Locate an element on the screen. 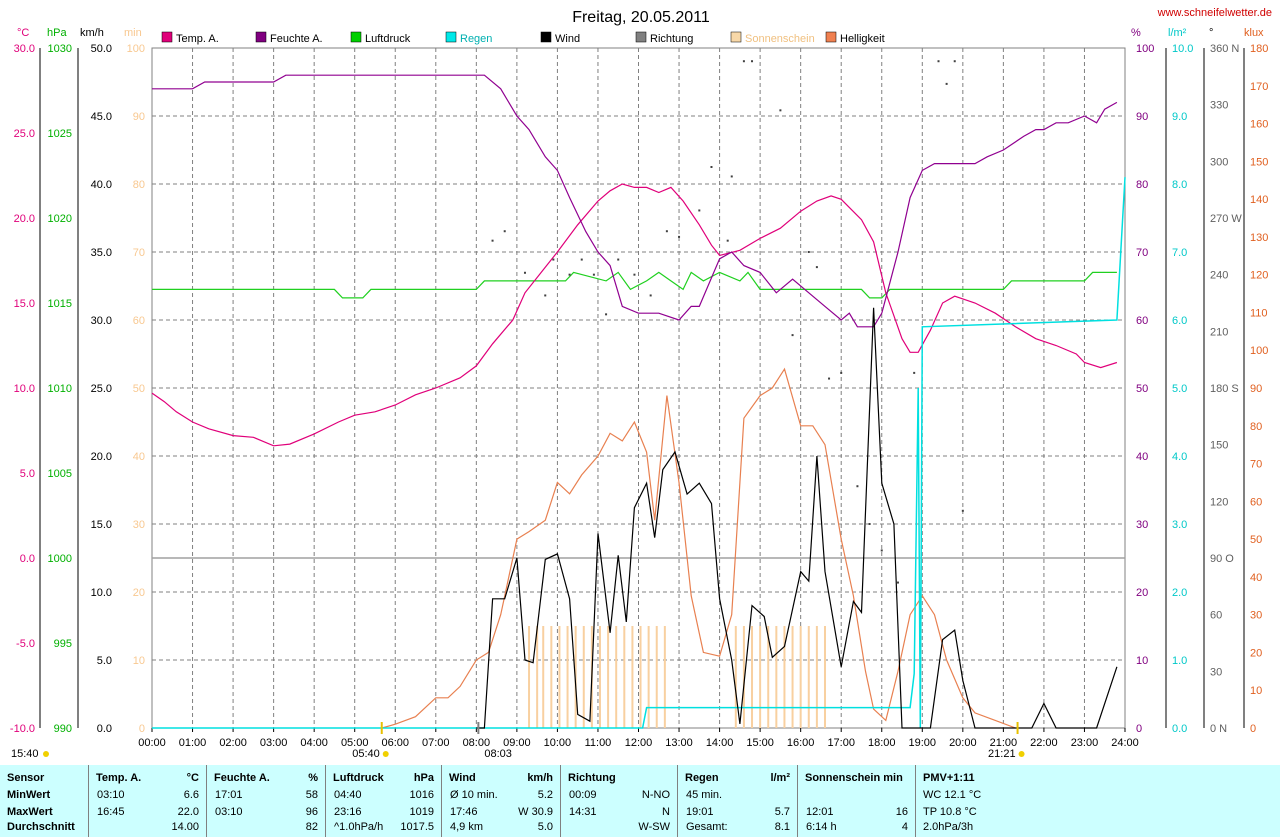 This screenshot has width=1280, height=837. rain-axis-tick-label: 1.0 is located at coordinates (1179, 661).